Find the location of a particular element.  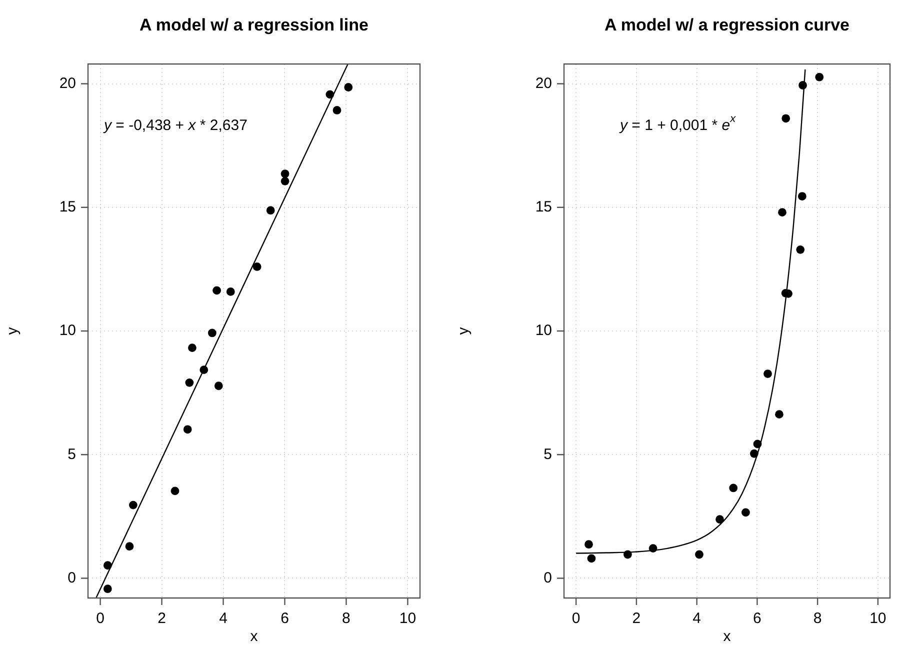

chart-title: A model w/ a regression curve is located at coordinates (727, 25).